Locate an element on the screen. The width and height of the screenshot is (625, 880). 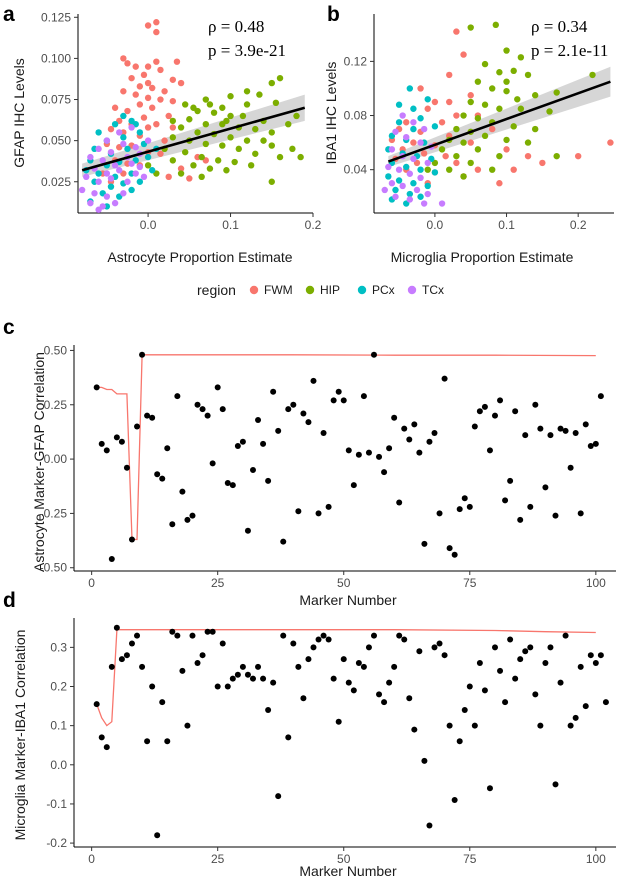
y-tick-label: 0.12 is located at coordinates (356, 61).